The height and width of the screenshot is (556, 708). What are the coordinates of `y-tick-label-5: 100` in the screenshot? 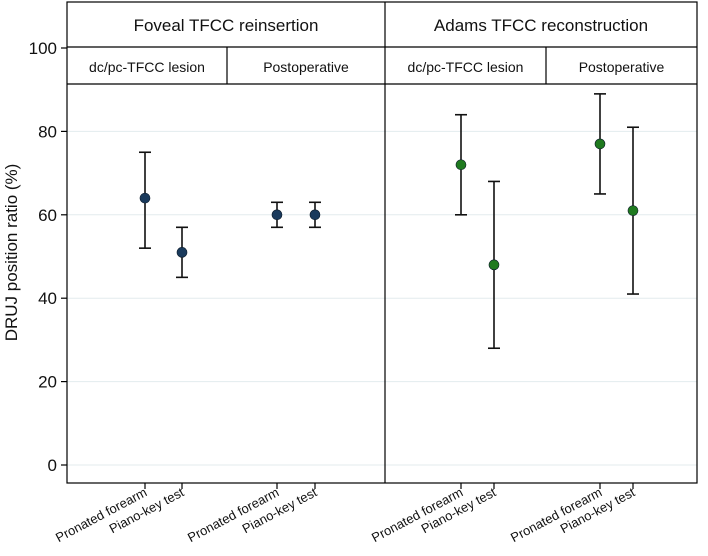 It's located at (43, 48).